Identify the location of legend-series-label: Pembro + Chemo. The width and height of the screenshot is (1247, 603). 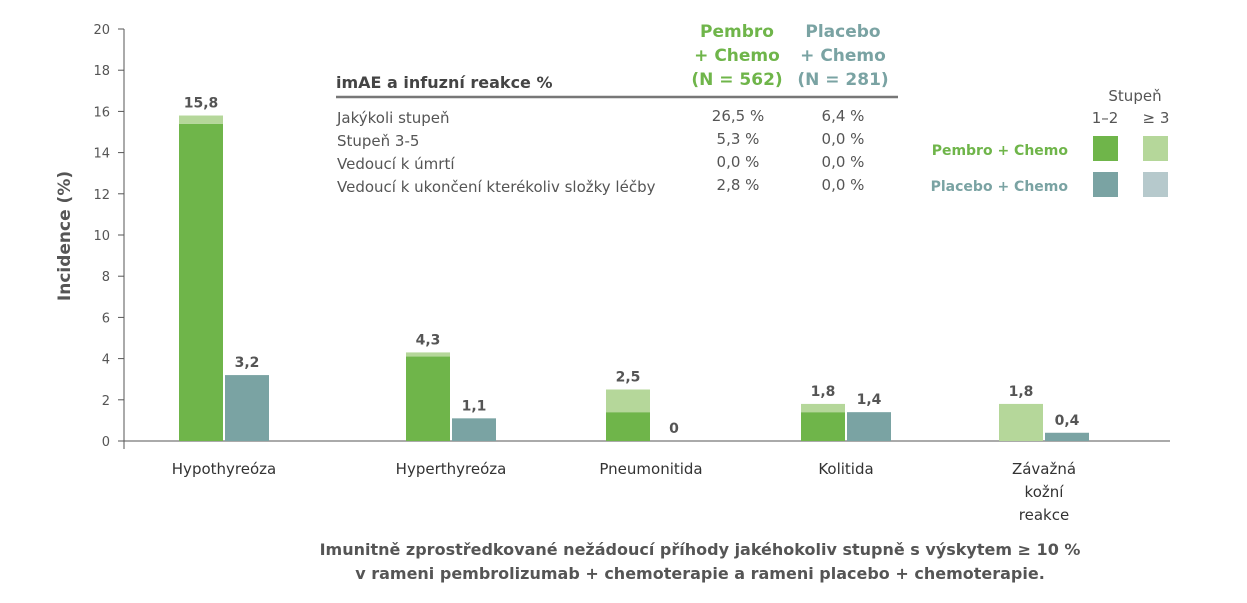
(1000, 151).